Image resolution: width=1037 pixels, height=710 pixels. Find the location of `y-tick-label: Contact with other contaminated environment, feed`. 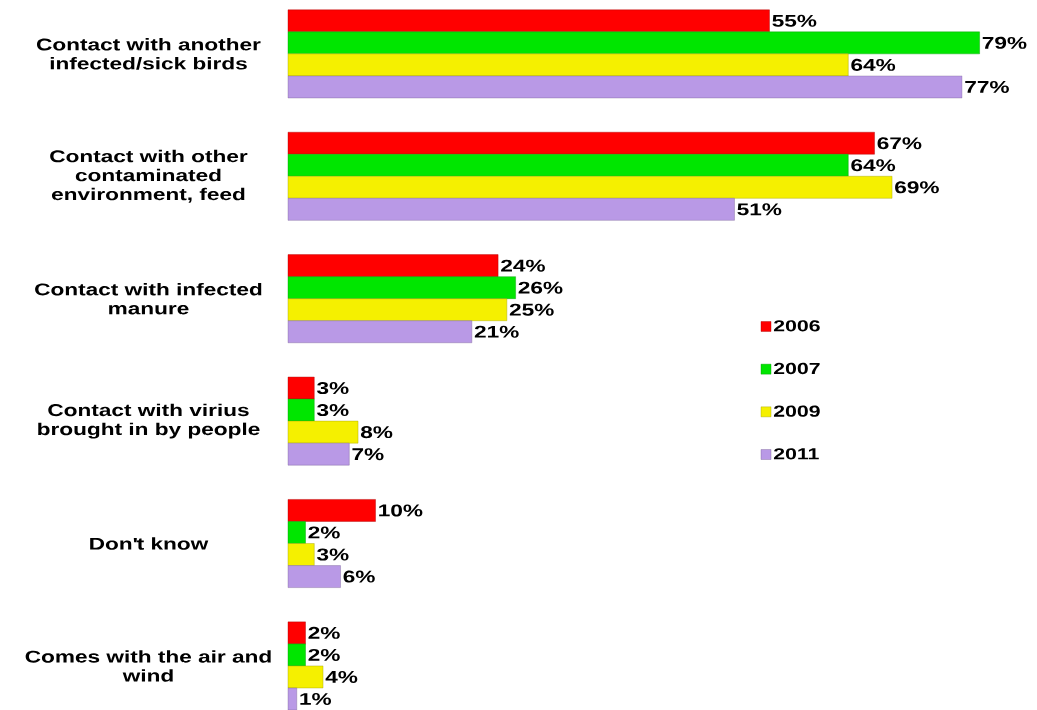

y-tick-label: Contact with other contaminated environment, feed is located at coordinates (149, 176).